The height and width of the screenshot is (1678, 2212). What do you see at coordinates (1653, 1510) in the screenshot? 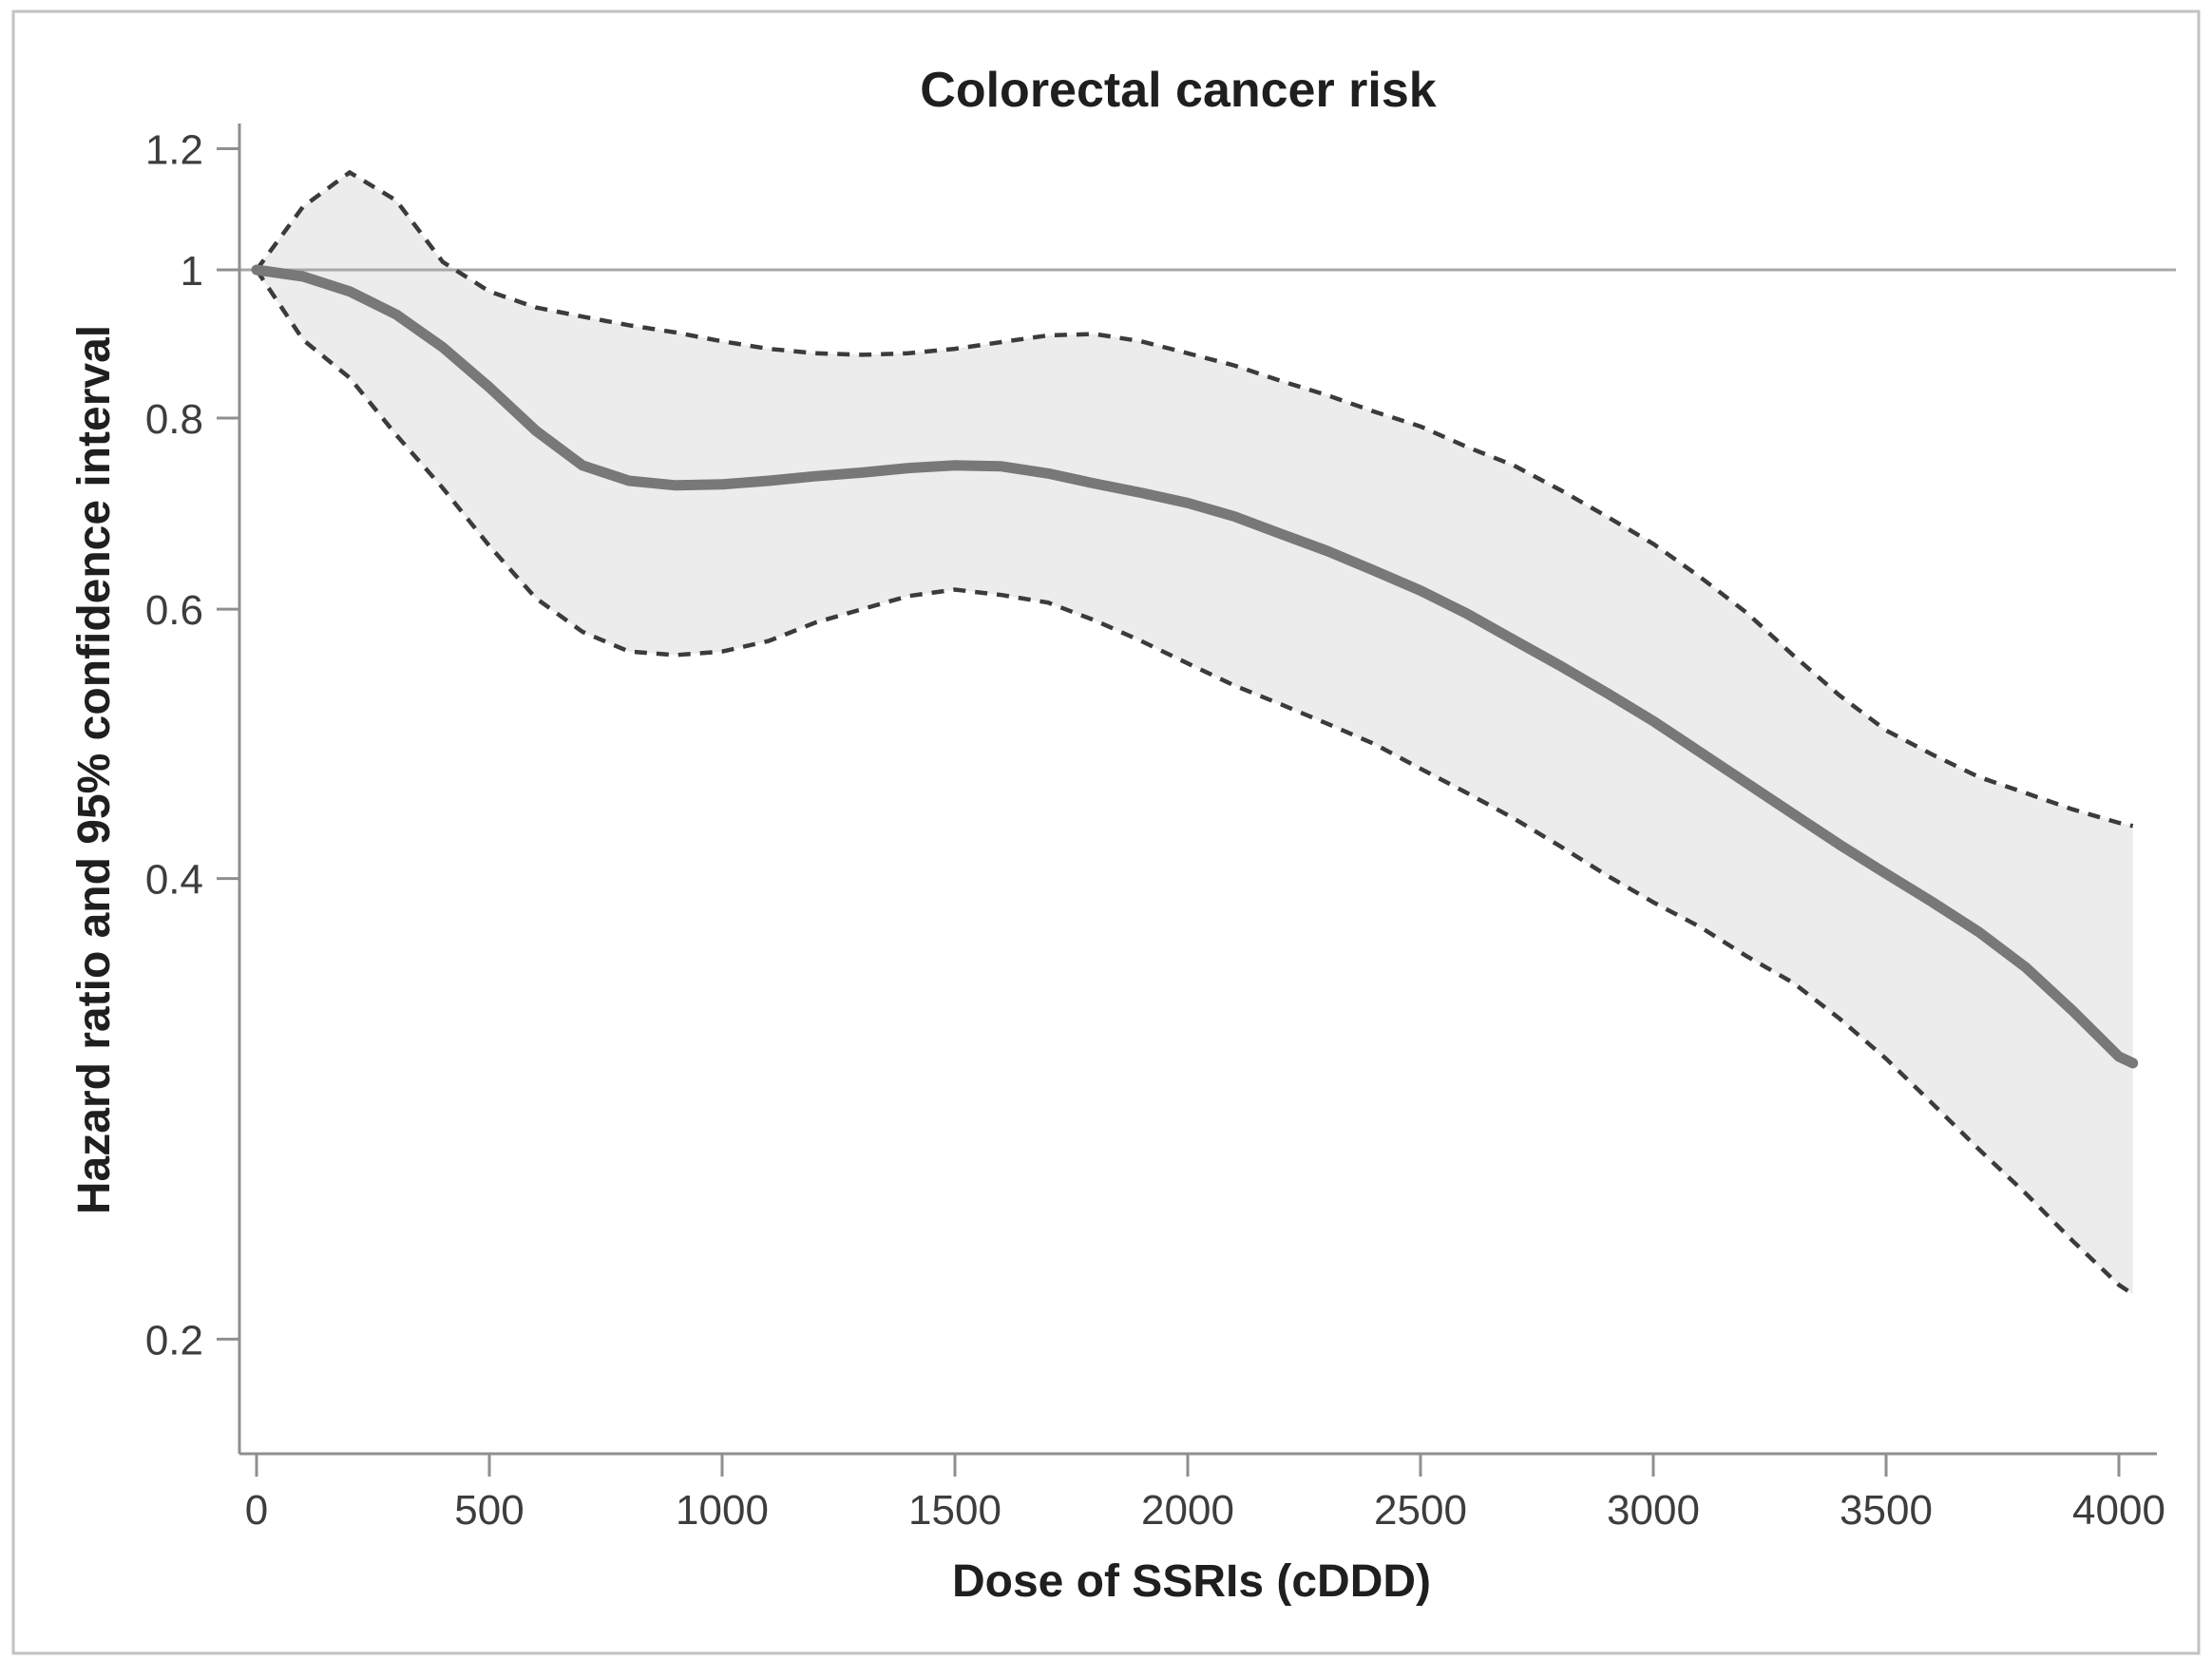
I see `x-tick-label: 3000` at bounding box center [1653, 1510].